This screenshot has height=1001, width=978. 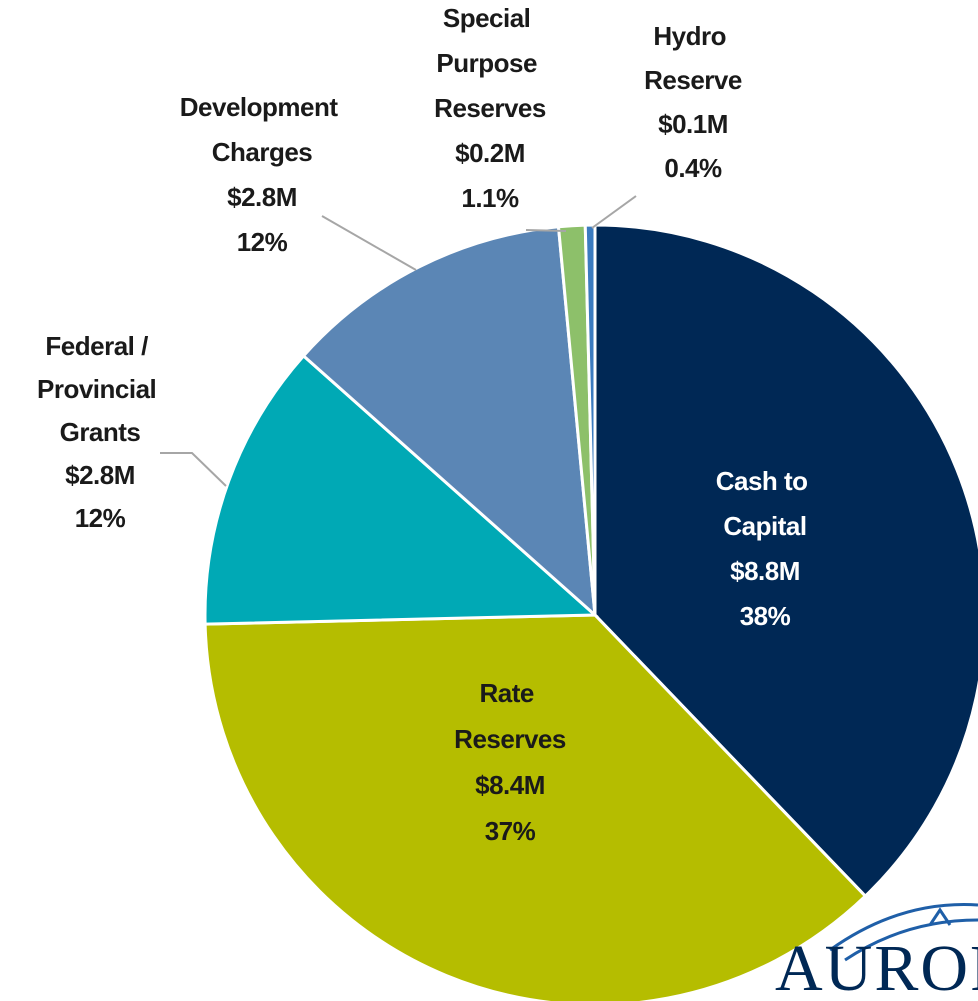 I want to click on category-label: Federal / Provincial Grants, so click(x=100, y=389).